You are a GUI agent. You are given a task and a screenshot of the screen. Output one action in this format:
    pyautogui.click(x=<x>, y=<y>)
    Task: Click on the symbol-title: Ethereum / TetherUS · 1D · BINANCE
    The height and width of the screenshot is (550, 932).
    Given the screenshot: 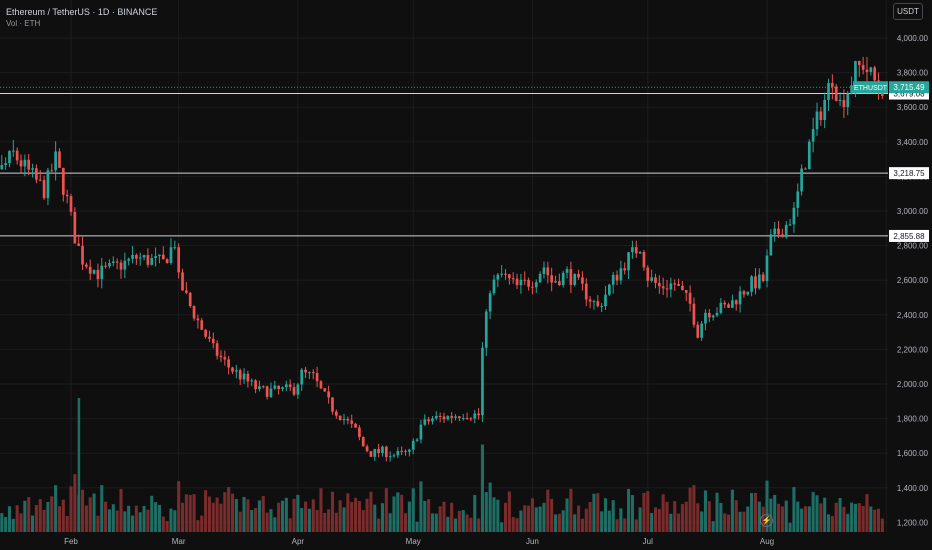 What is the action you would take?
    pyautogui.click(x=82, y=12)
    